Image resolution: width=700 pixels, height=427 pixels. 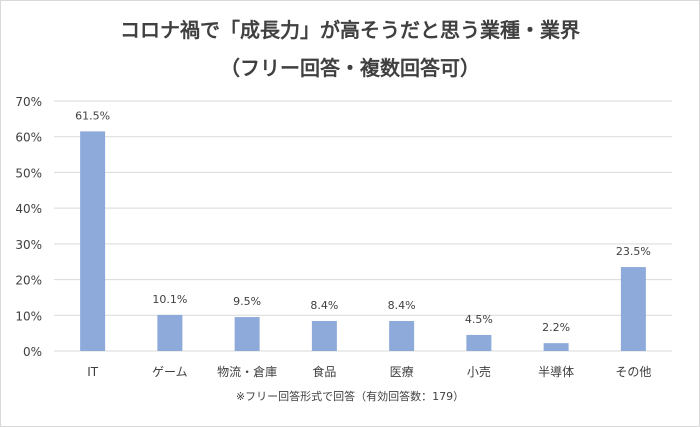 What do you see at coordinates (92, 115) in the screenshot?
I see `value-label: 61.5%` at bounding box center [92, 115].